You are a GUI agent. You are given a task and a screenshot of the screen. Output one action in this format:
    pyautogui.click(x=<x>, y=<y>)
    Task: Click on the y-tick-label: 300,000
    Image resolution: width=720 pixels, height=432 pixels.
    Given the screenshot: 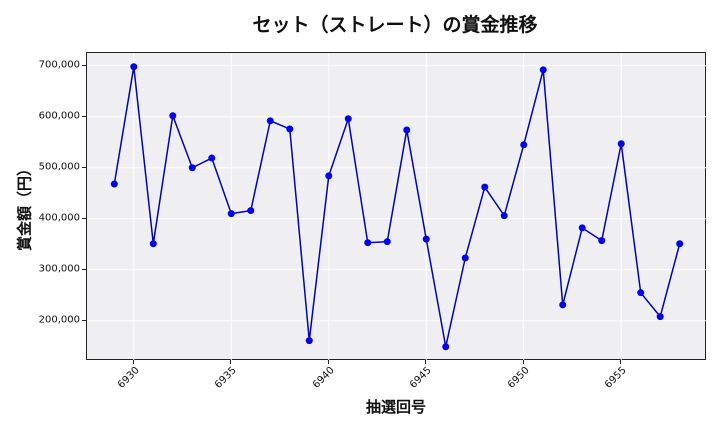 What is the action you would take?
    pyautogui.click(x=59, y=269)
    